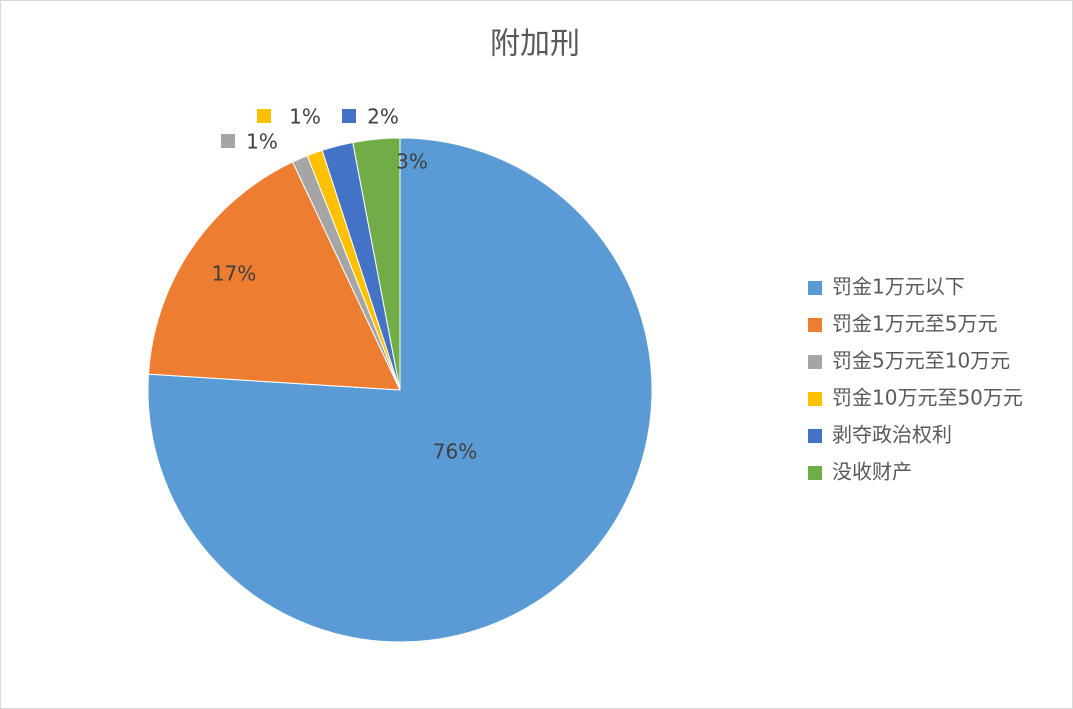 The height and width of the screenshot is (709, 1073). Describe the element at coordinates (872, 472) in the screenshot. I see `legend-label: 没收财产` at that location.